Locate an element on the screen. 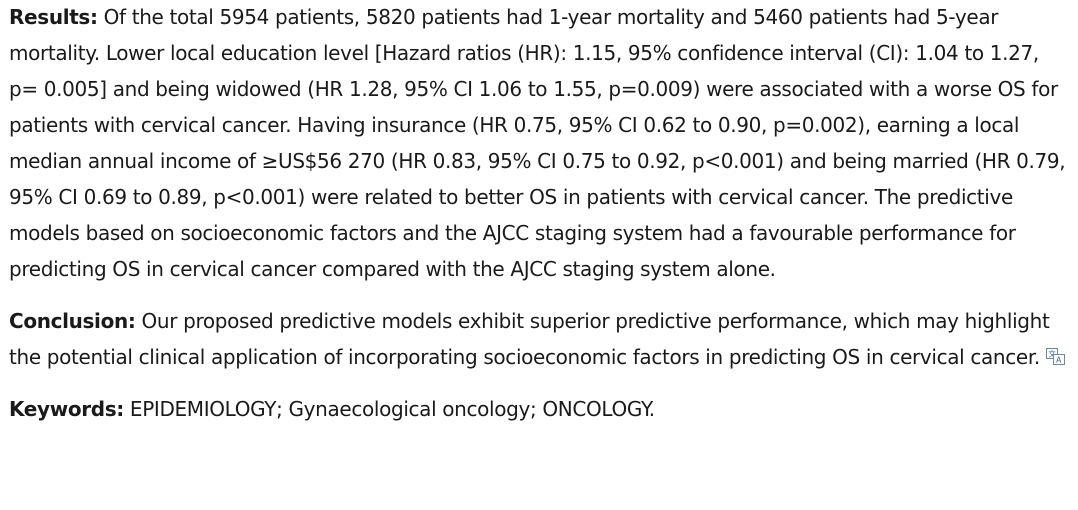 This screenshot has width=1078, height=510. translate-icon: 文 A is located at coordinates (1055, 357).